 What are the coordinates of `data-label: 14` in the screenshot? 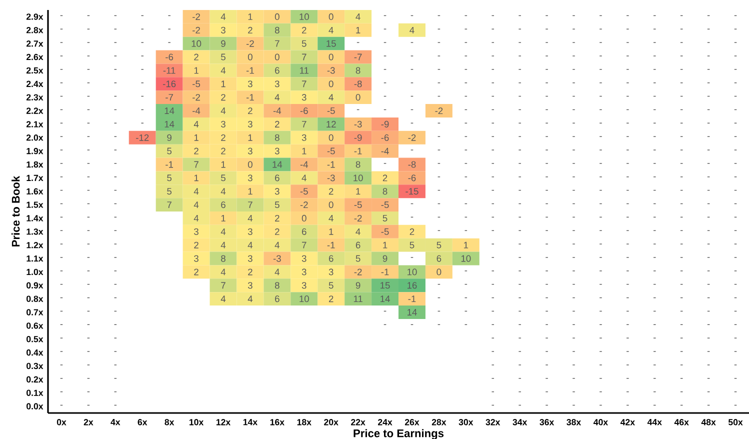 It's located at (169, 124).